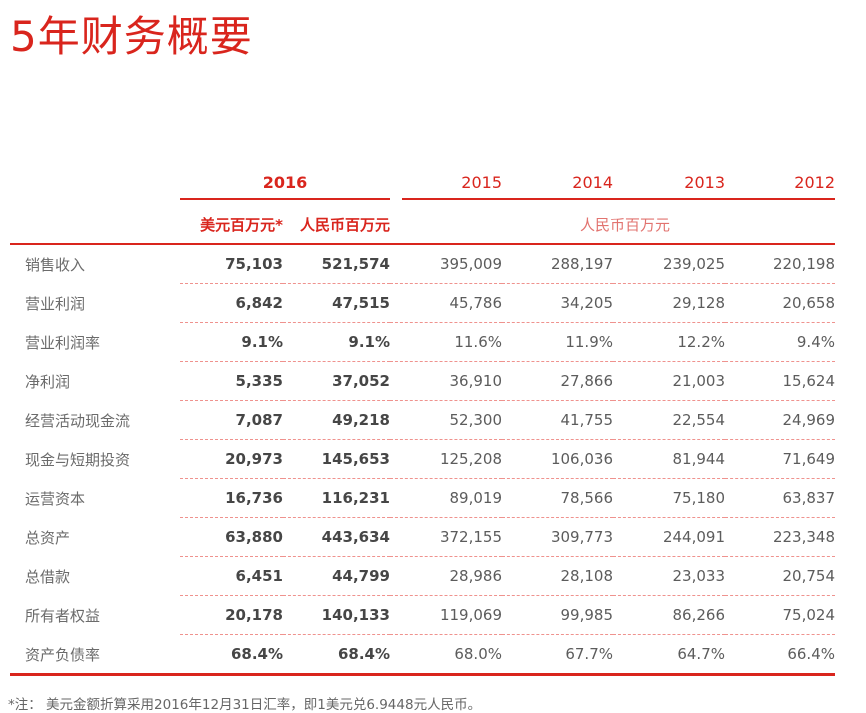 Image resolution: width=866 pixels, height=713 pixels. Describe the element at coordinates (48, 538) in the screenshot. I see `row-label: 总资产` at that location.